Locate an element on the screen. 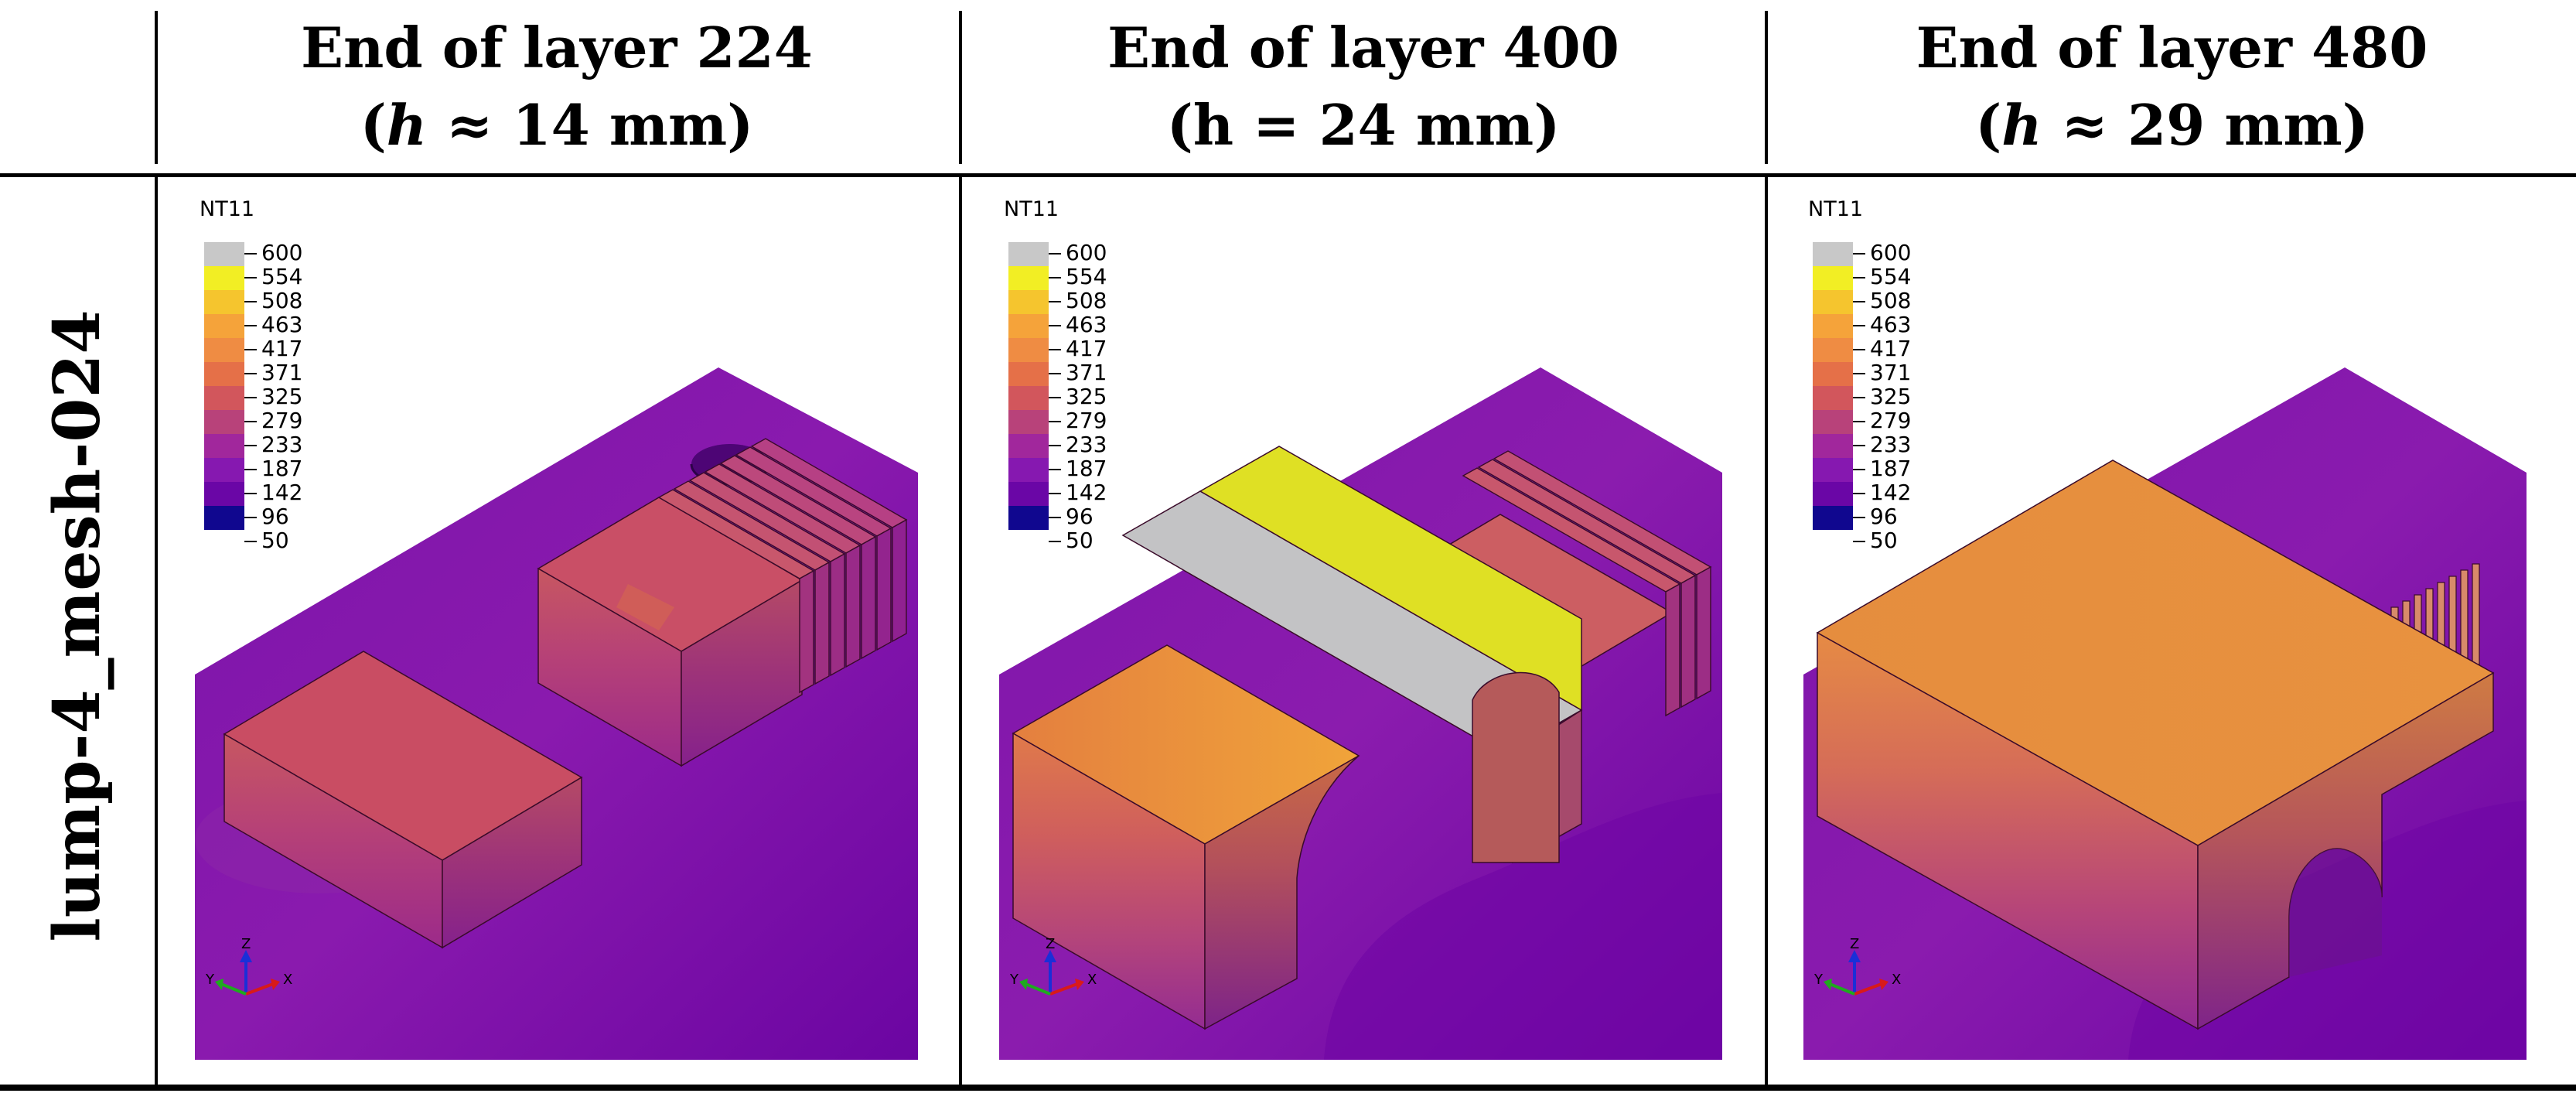 Image resolution: width=2576 pixels, height=1100 pixels. column-header-height: (h = 24 mm) is located at coordinates (1363, 125).